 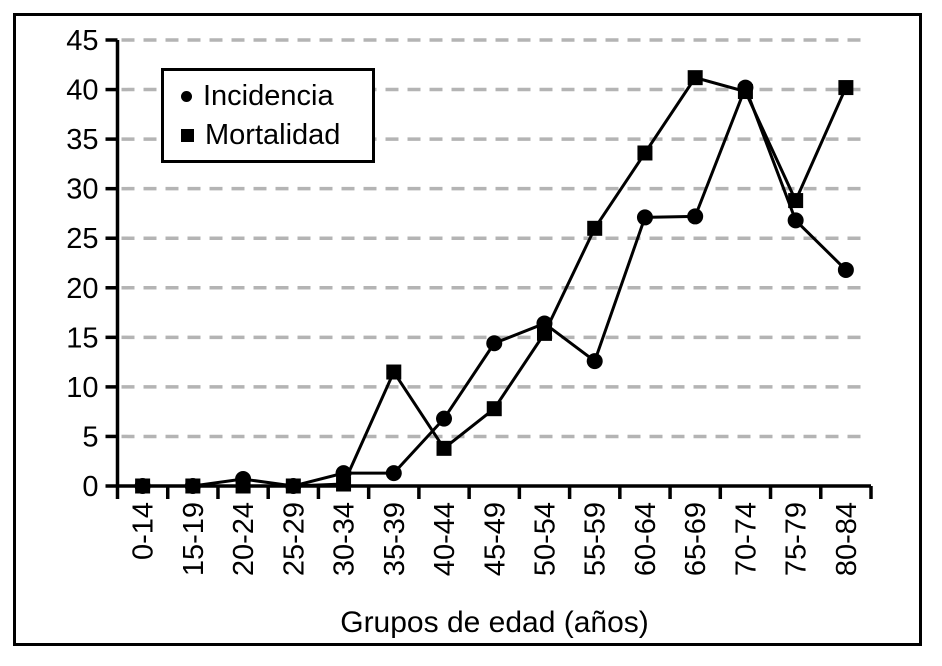 I want to click on legend-item-mortalidad: Mortalidad, so click(x=276, y=135).